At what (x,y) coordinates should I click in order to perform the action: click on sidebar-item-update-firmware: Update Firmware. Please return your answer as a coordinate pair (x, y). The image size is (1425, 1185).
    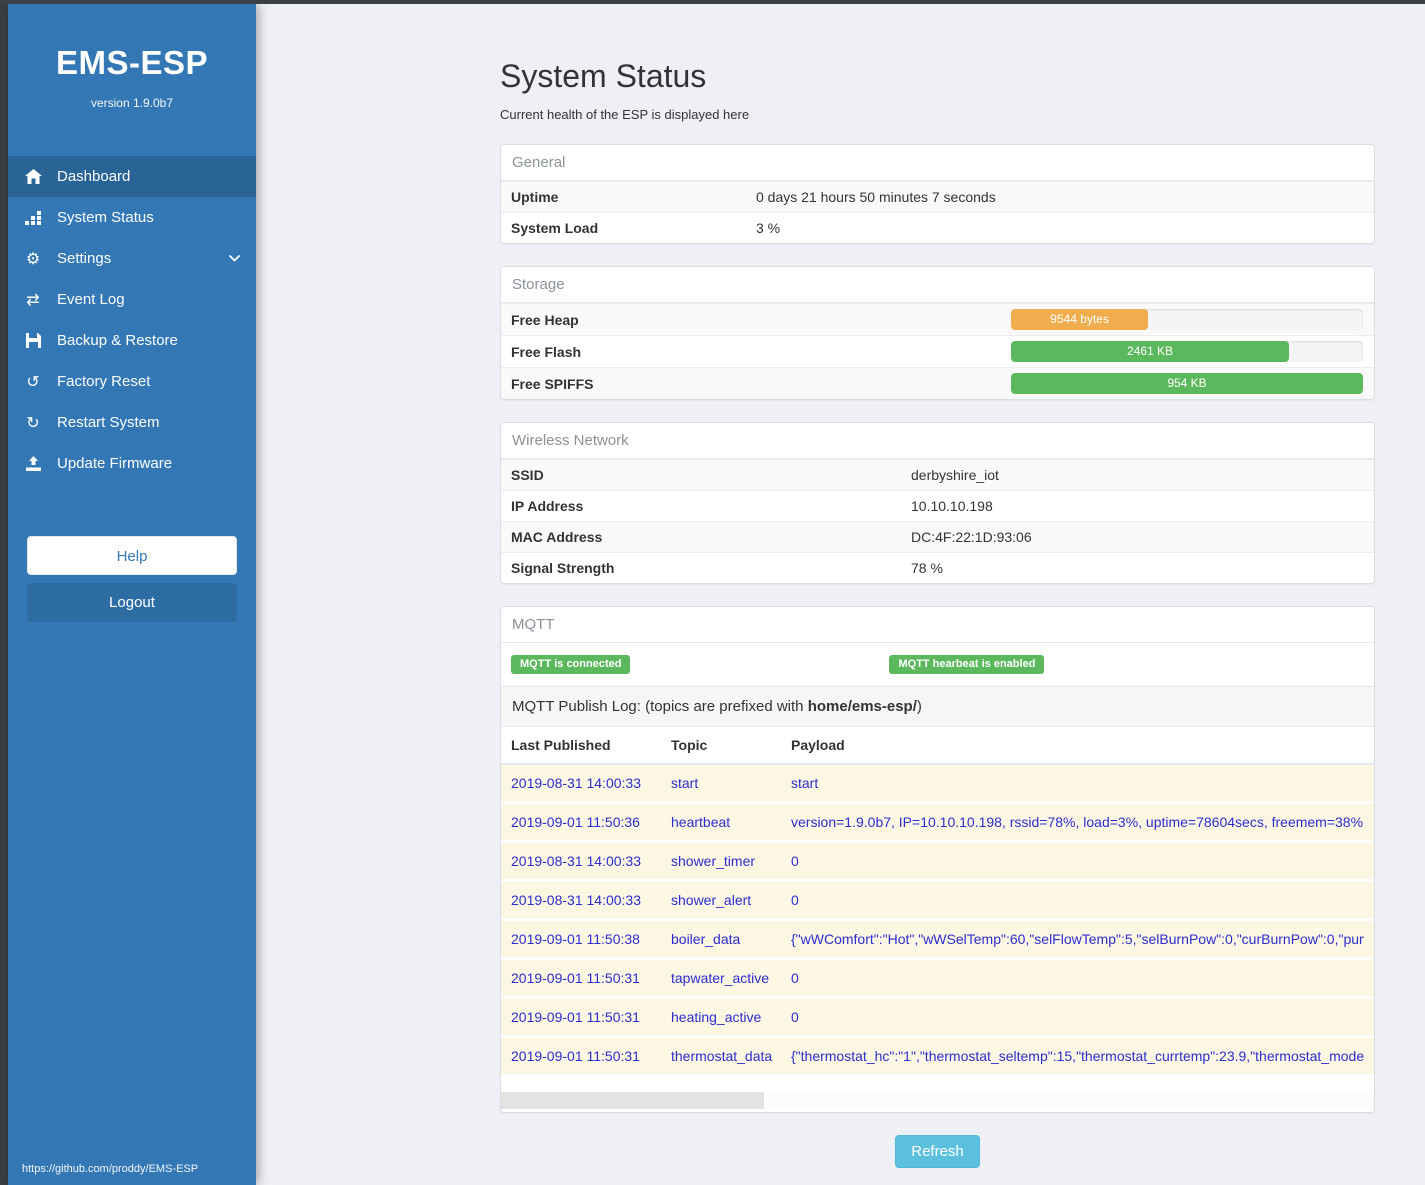
    Looking at the image, I should click on (132, 463).